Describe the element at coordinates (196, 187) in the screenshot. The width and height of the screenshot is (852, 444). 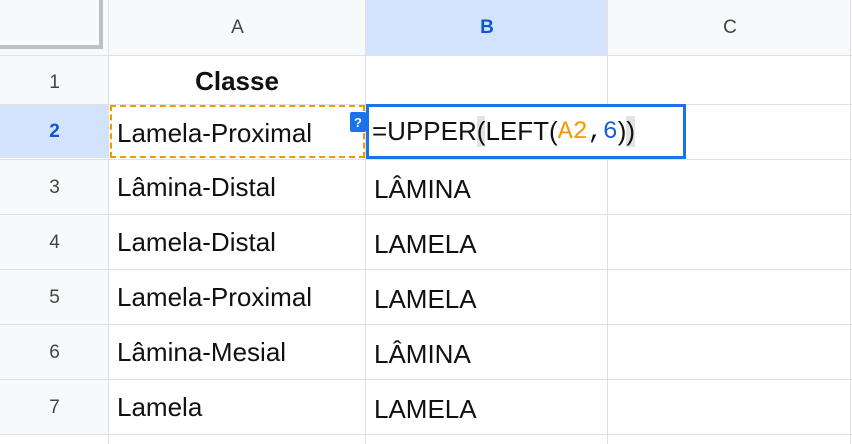
I see `cell-a3: Lâmina-Distal` at that location.